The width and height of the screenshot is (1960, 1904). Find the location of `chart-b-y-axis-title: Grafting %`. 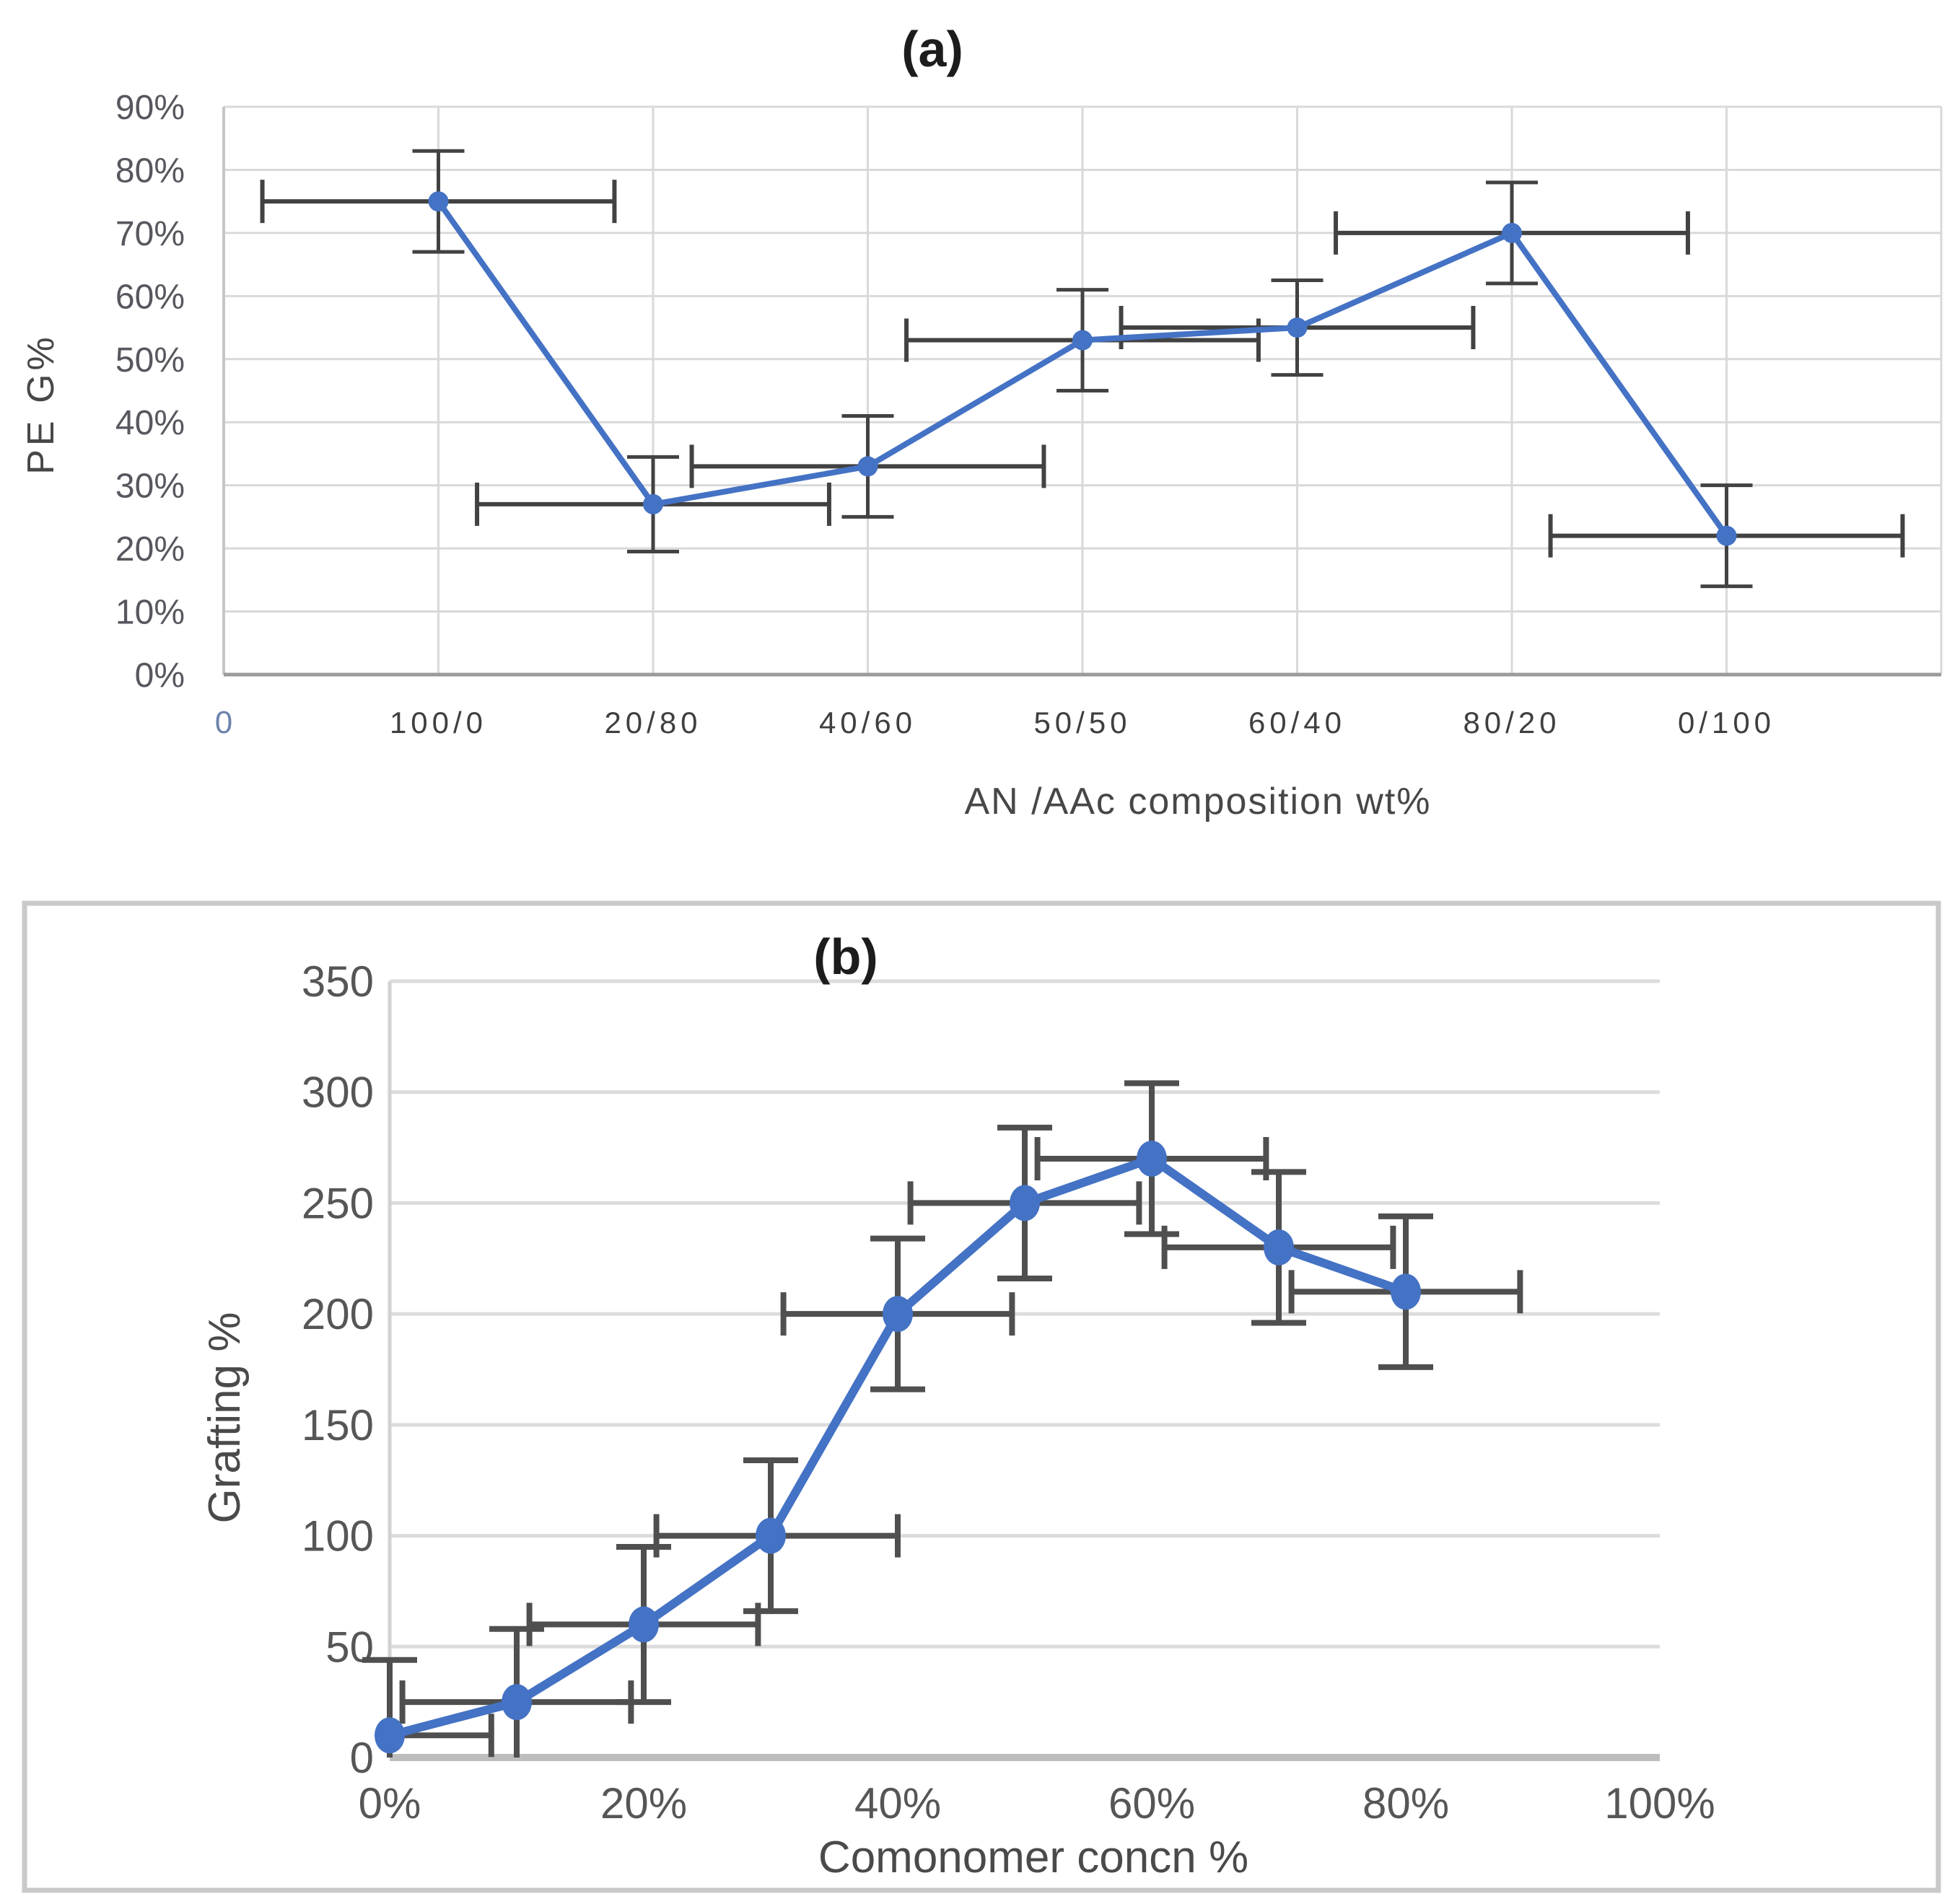

chart-b-y-axis-title: Grafting % is located at coordinates (225, 1418).